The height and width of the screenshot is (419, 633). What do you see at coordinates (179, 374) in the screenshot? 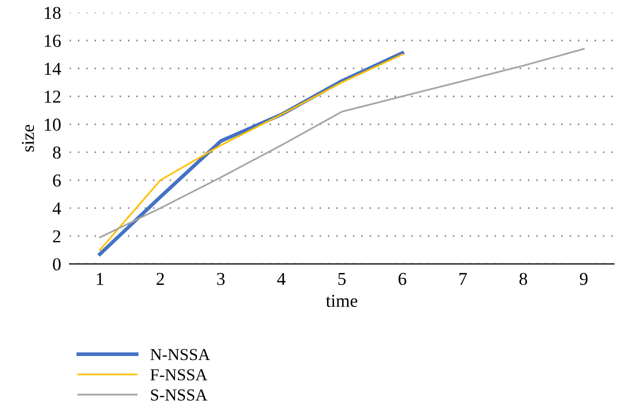
I see `legend-label: F-NSSA` at bounding box center [179, 374].